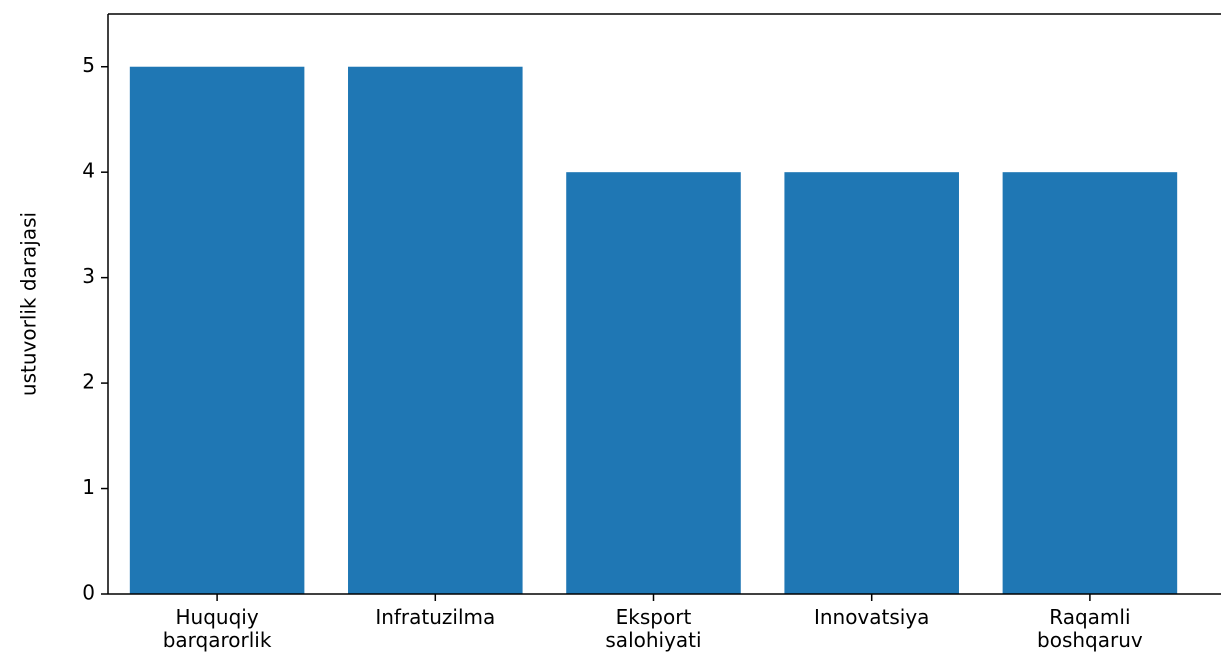 This screenshot has width=1221, height=660. What do you see at coordinates (88, 593) in the screenshot?
I see `y-tick-label: 0` at bounding box center [88, 593].